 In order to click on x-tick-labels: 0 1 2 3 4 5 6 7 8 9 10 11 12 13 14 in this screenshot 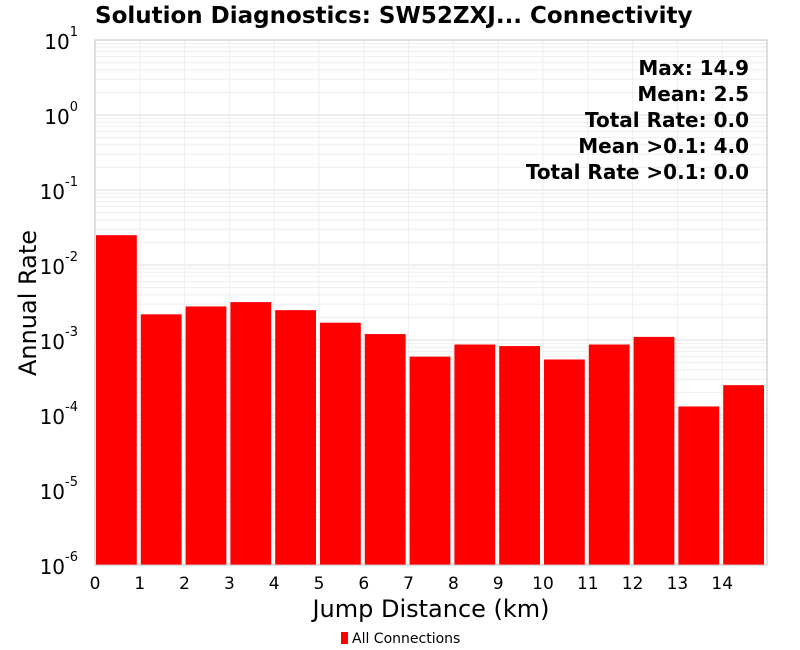, I will do `click(411, 584)`.